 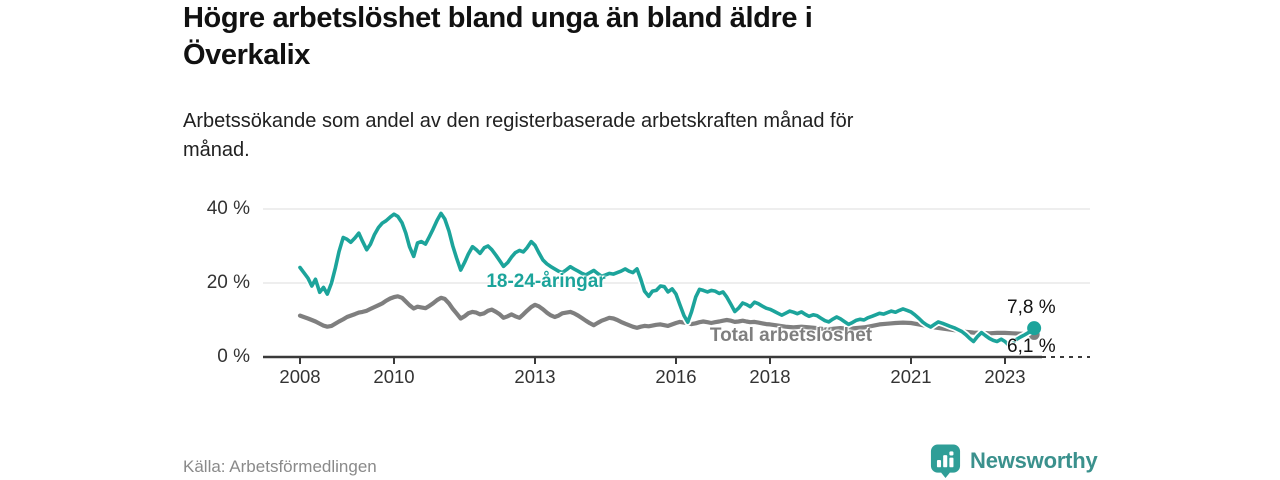 I want to click on y-tick-label-0: 0 %, so click(x=233, y=356).